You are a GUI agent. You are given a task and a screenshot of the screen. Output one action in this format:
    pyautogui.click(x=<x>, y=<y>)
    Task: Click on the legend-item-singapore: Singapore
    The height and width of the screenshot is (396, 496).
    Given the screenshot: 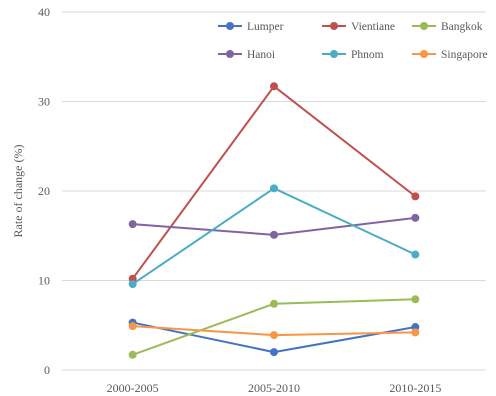 What is the action you would take?
    pyautogui.click(x=450, y=55)
    